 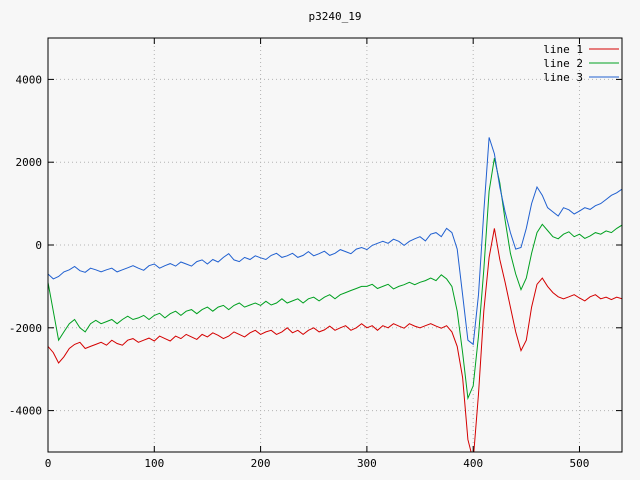 I want to click on y-tick-label: 2000, so click(x=29, y=162).